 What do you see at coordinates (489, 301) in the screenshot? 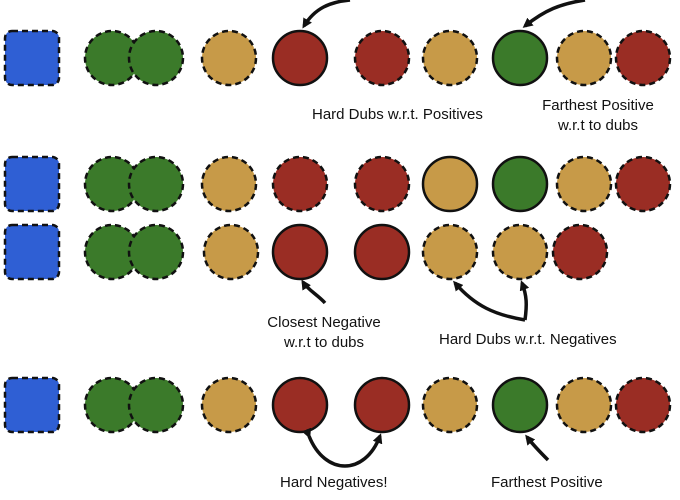
I see `arrow-to-hard-dub-row3-a` at bounding box center [489, 301].